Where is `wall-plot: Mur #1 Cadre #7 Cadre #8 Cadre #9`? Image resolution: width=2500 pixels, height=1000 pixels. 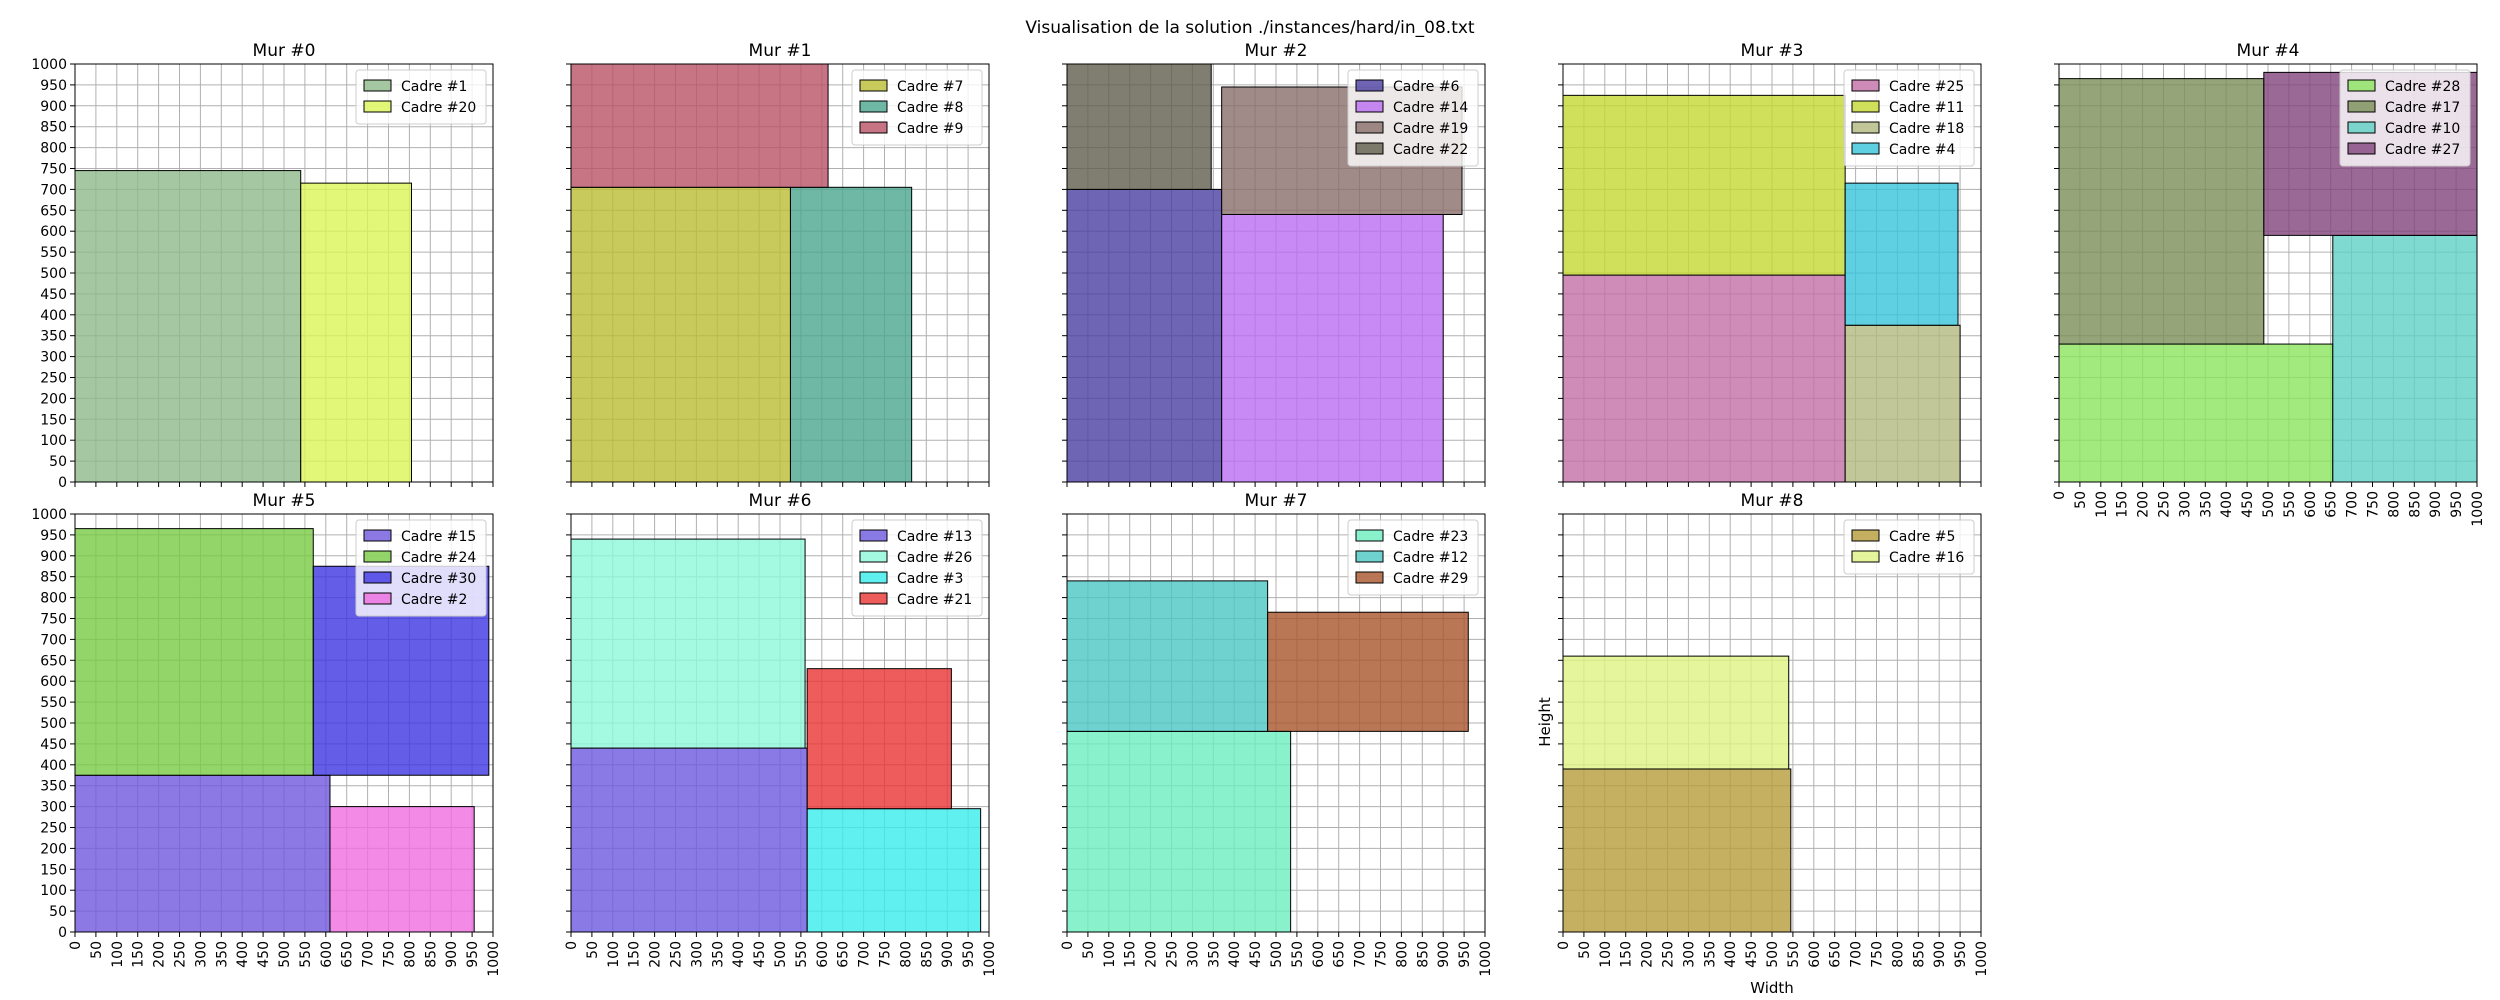
wall-plot: Mur #1 Cadre #7 Cadre #8 Cadre #9 is located at coordinates (778, 264).